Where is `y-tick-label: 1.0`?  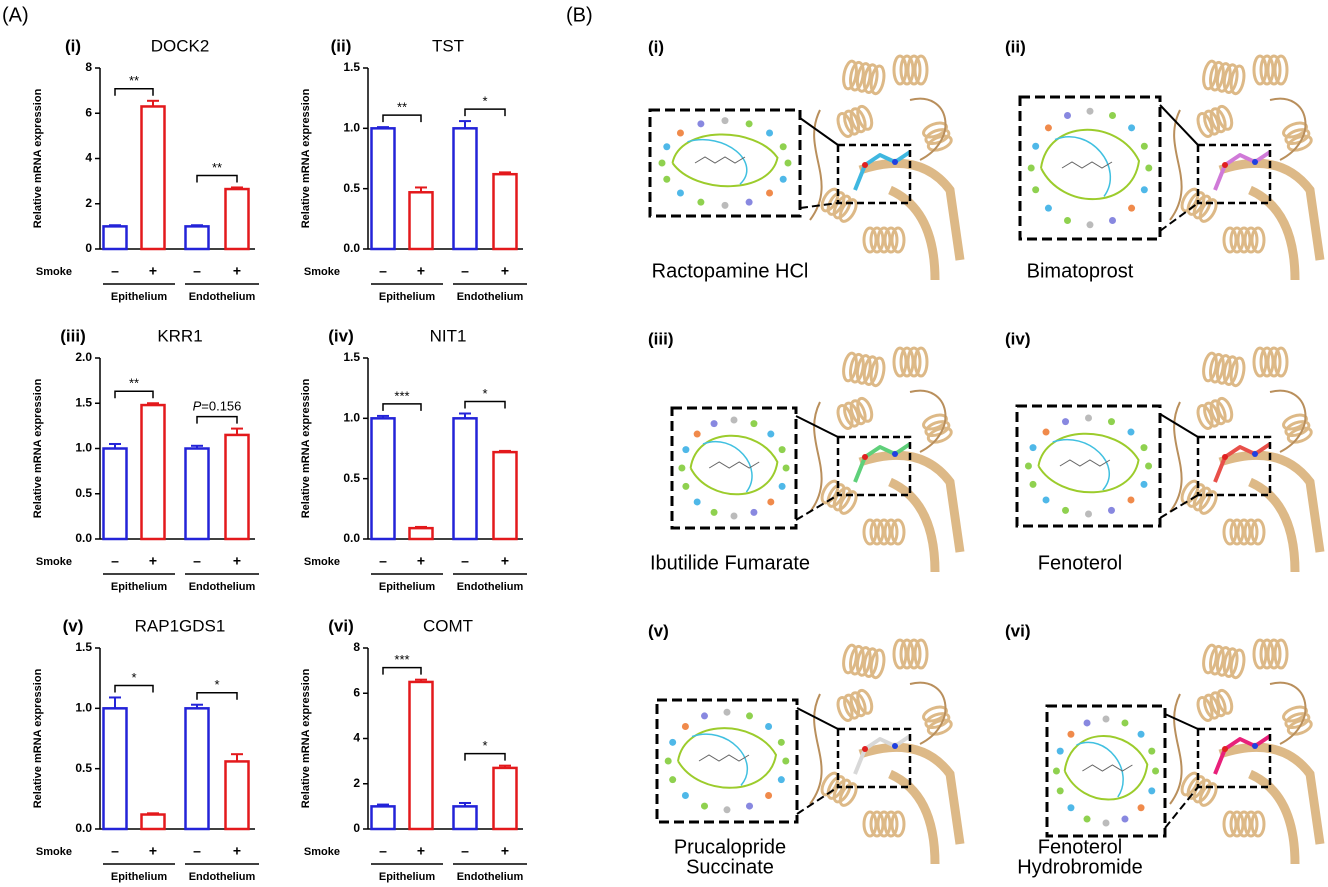
y-tick-label: 1.0 is located at coordinates (351, 128).